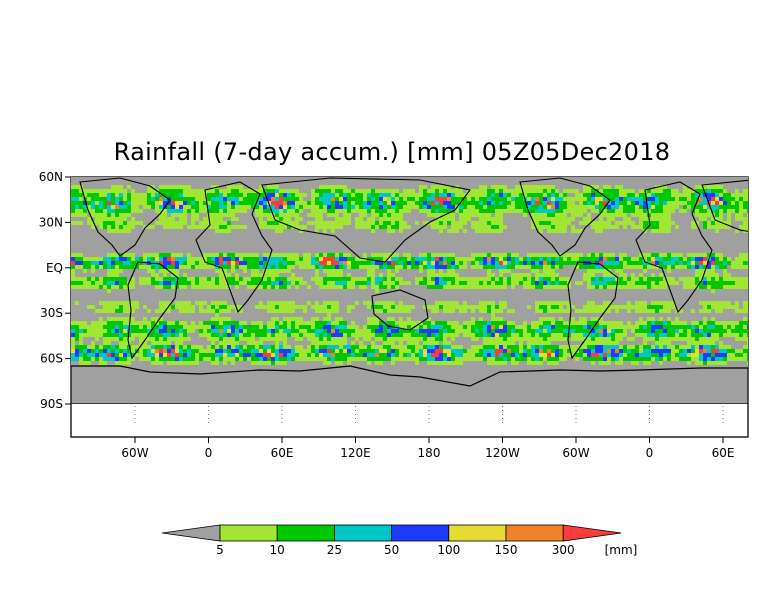 This screenshot has height=612, width=784. Describe the element at coordinates (502, 453) in the screenshot. I see `x-tick-label: 120W` at that location.